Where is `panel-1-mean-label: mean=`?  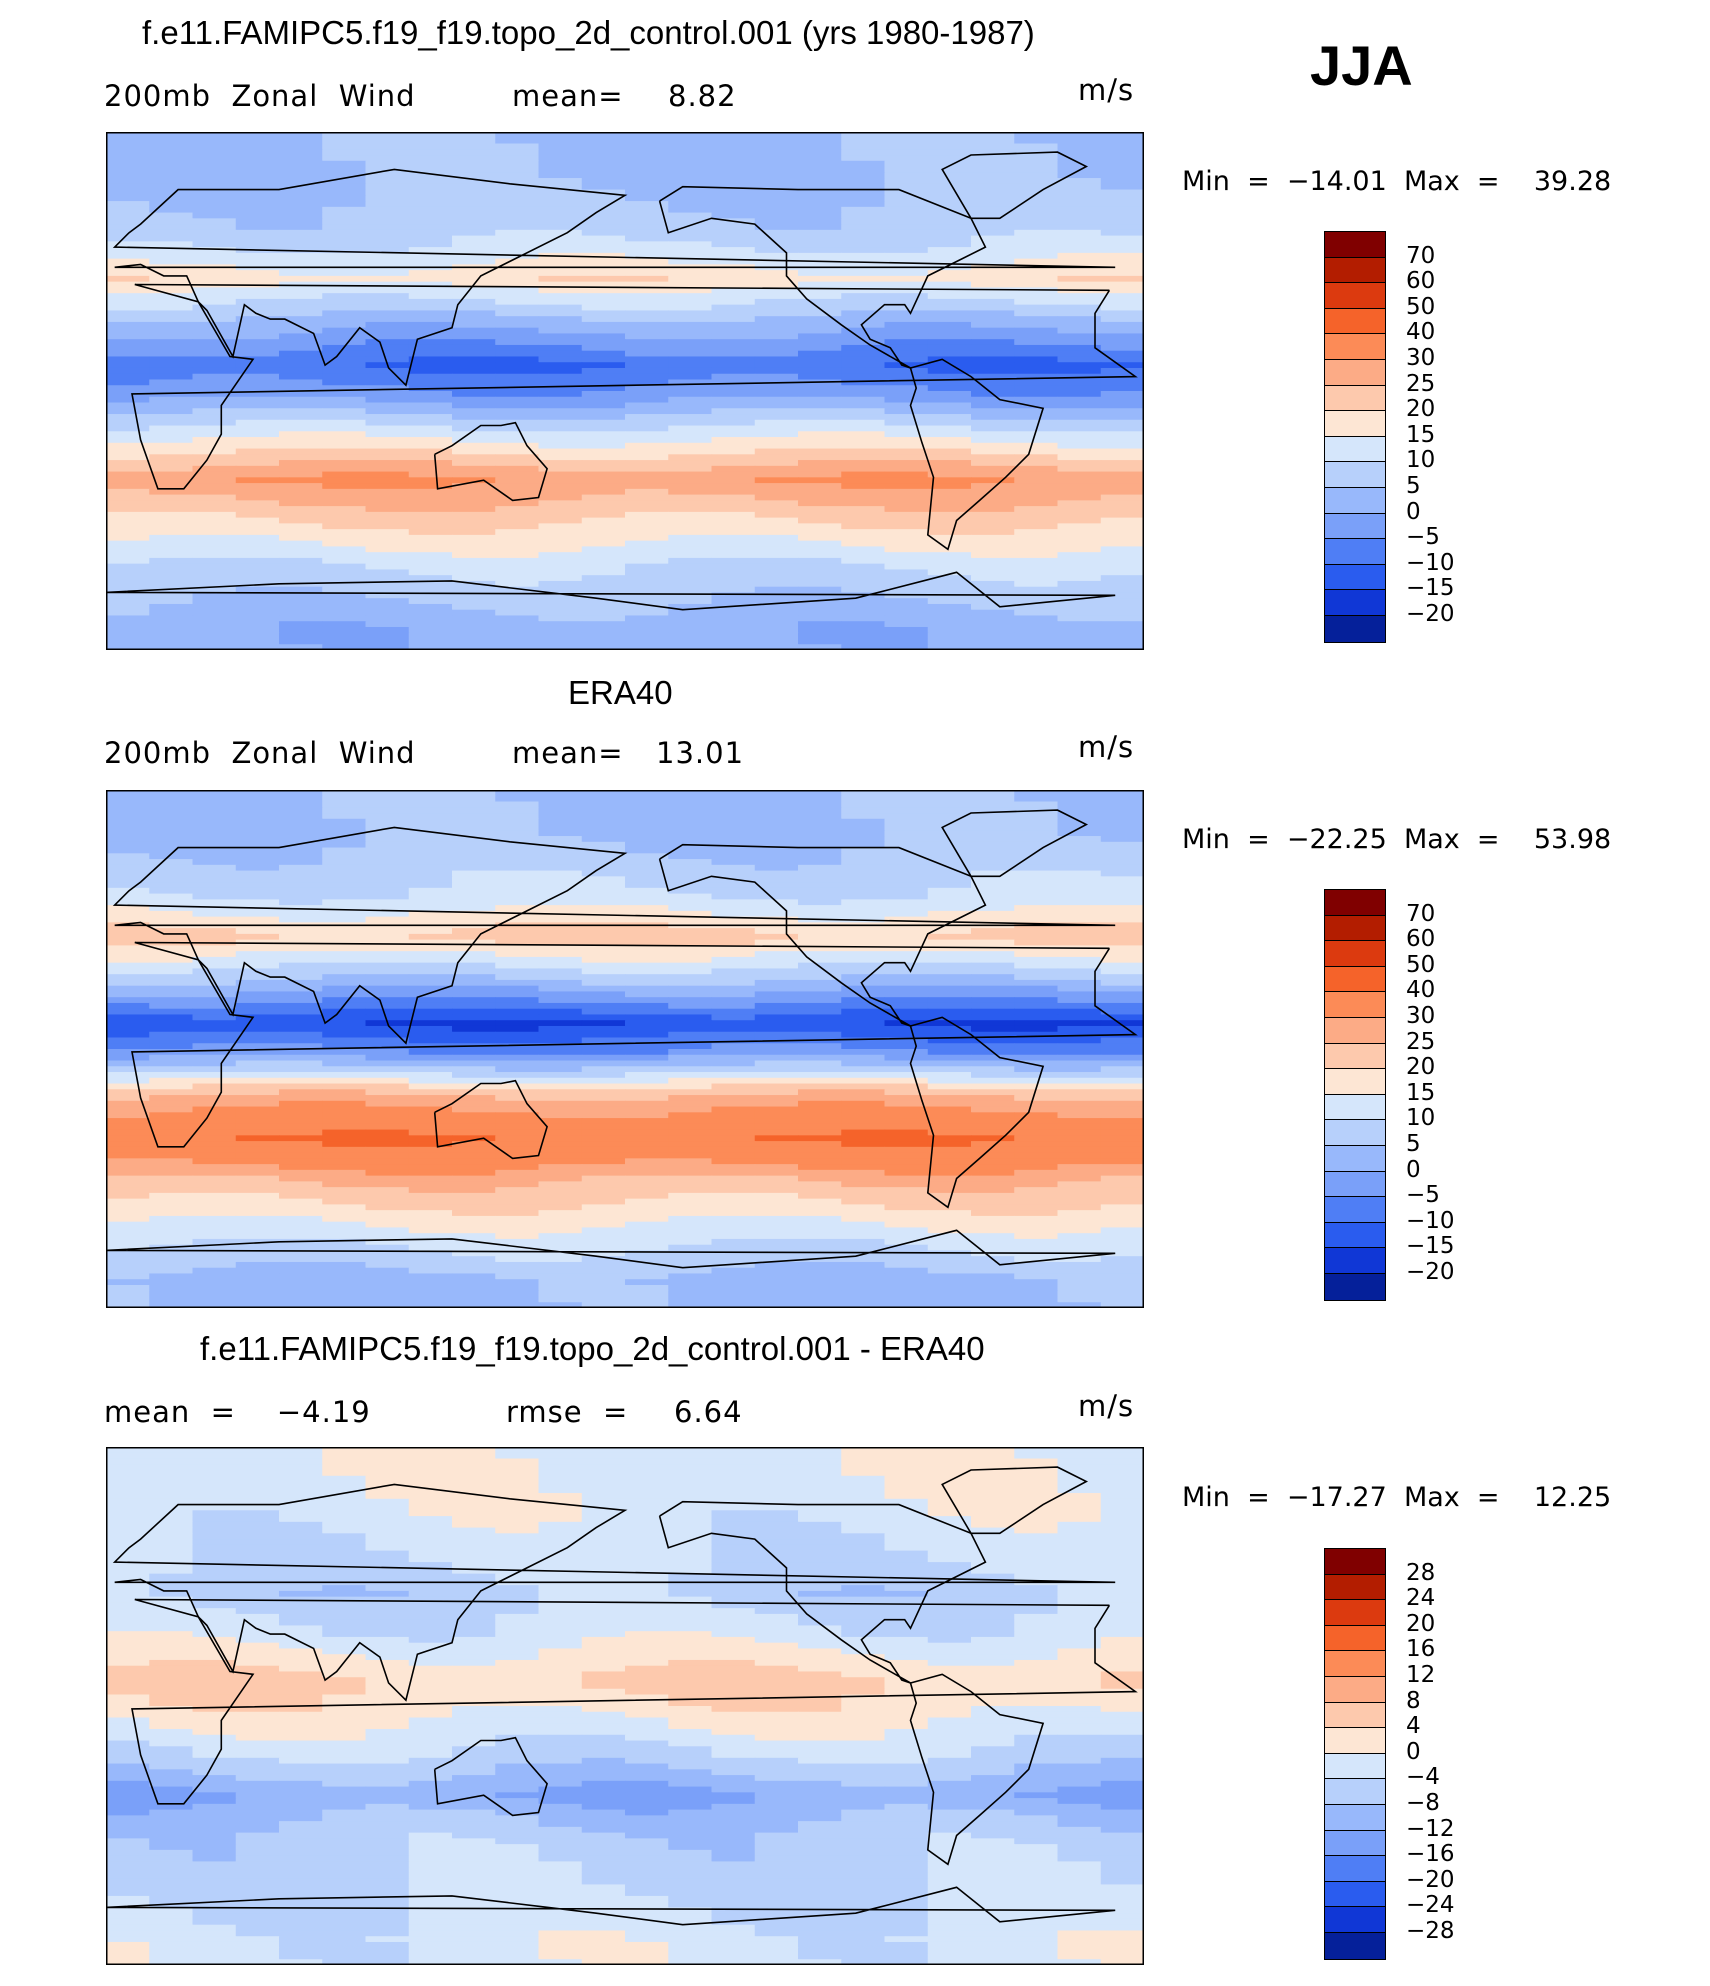 panel-1-mean-label: mean= is located at coordinates (568, 96).